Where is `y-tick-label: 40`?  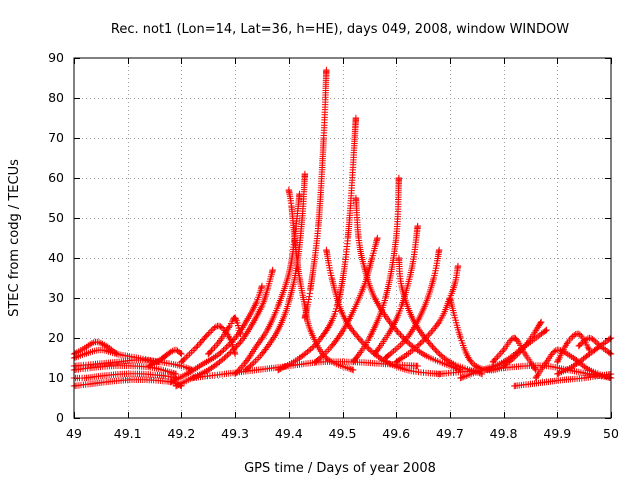
y-tick-label: 40 is located at coordinates (56, 257).